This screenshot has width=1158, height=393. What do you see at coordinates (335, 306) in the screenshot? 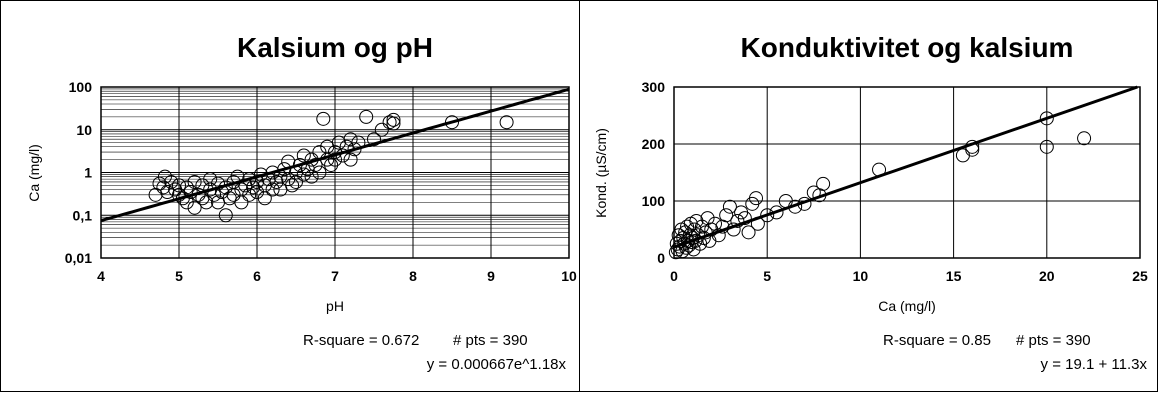
I see `x-axis-label: pH` at bounding box center [335, 306].